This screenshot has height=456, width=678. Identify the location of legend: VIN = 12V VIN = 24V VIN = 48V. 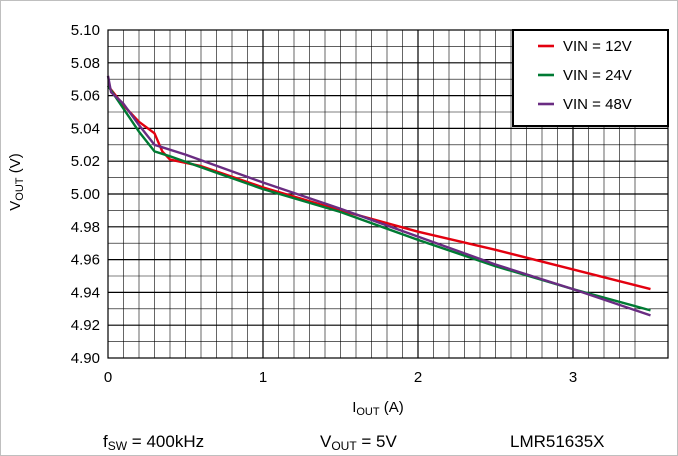
(590, 78).